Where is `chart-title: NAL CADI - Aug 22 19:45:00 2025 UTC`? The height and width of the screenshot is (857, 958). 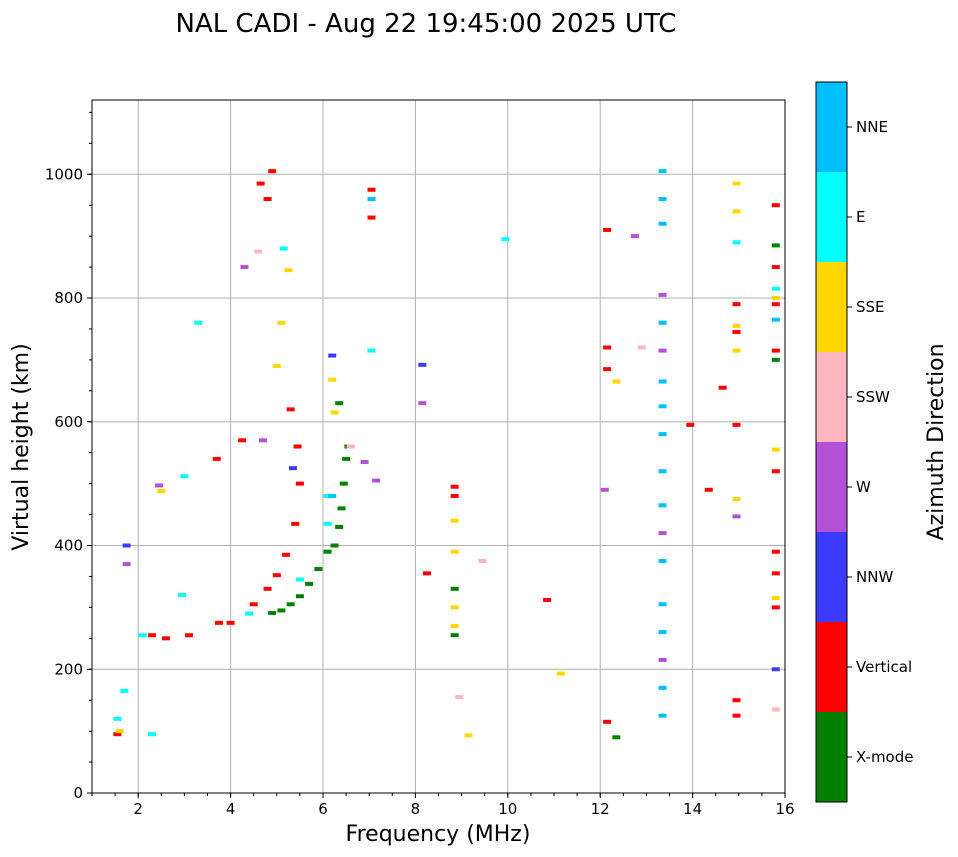 chart-title: NAL CADI - Aug 22 19:45:00 2025 UTC is located at coordinates (426, 24).